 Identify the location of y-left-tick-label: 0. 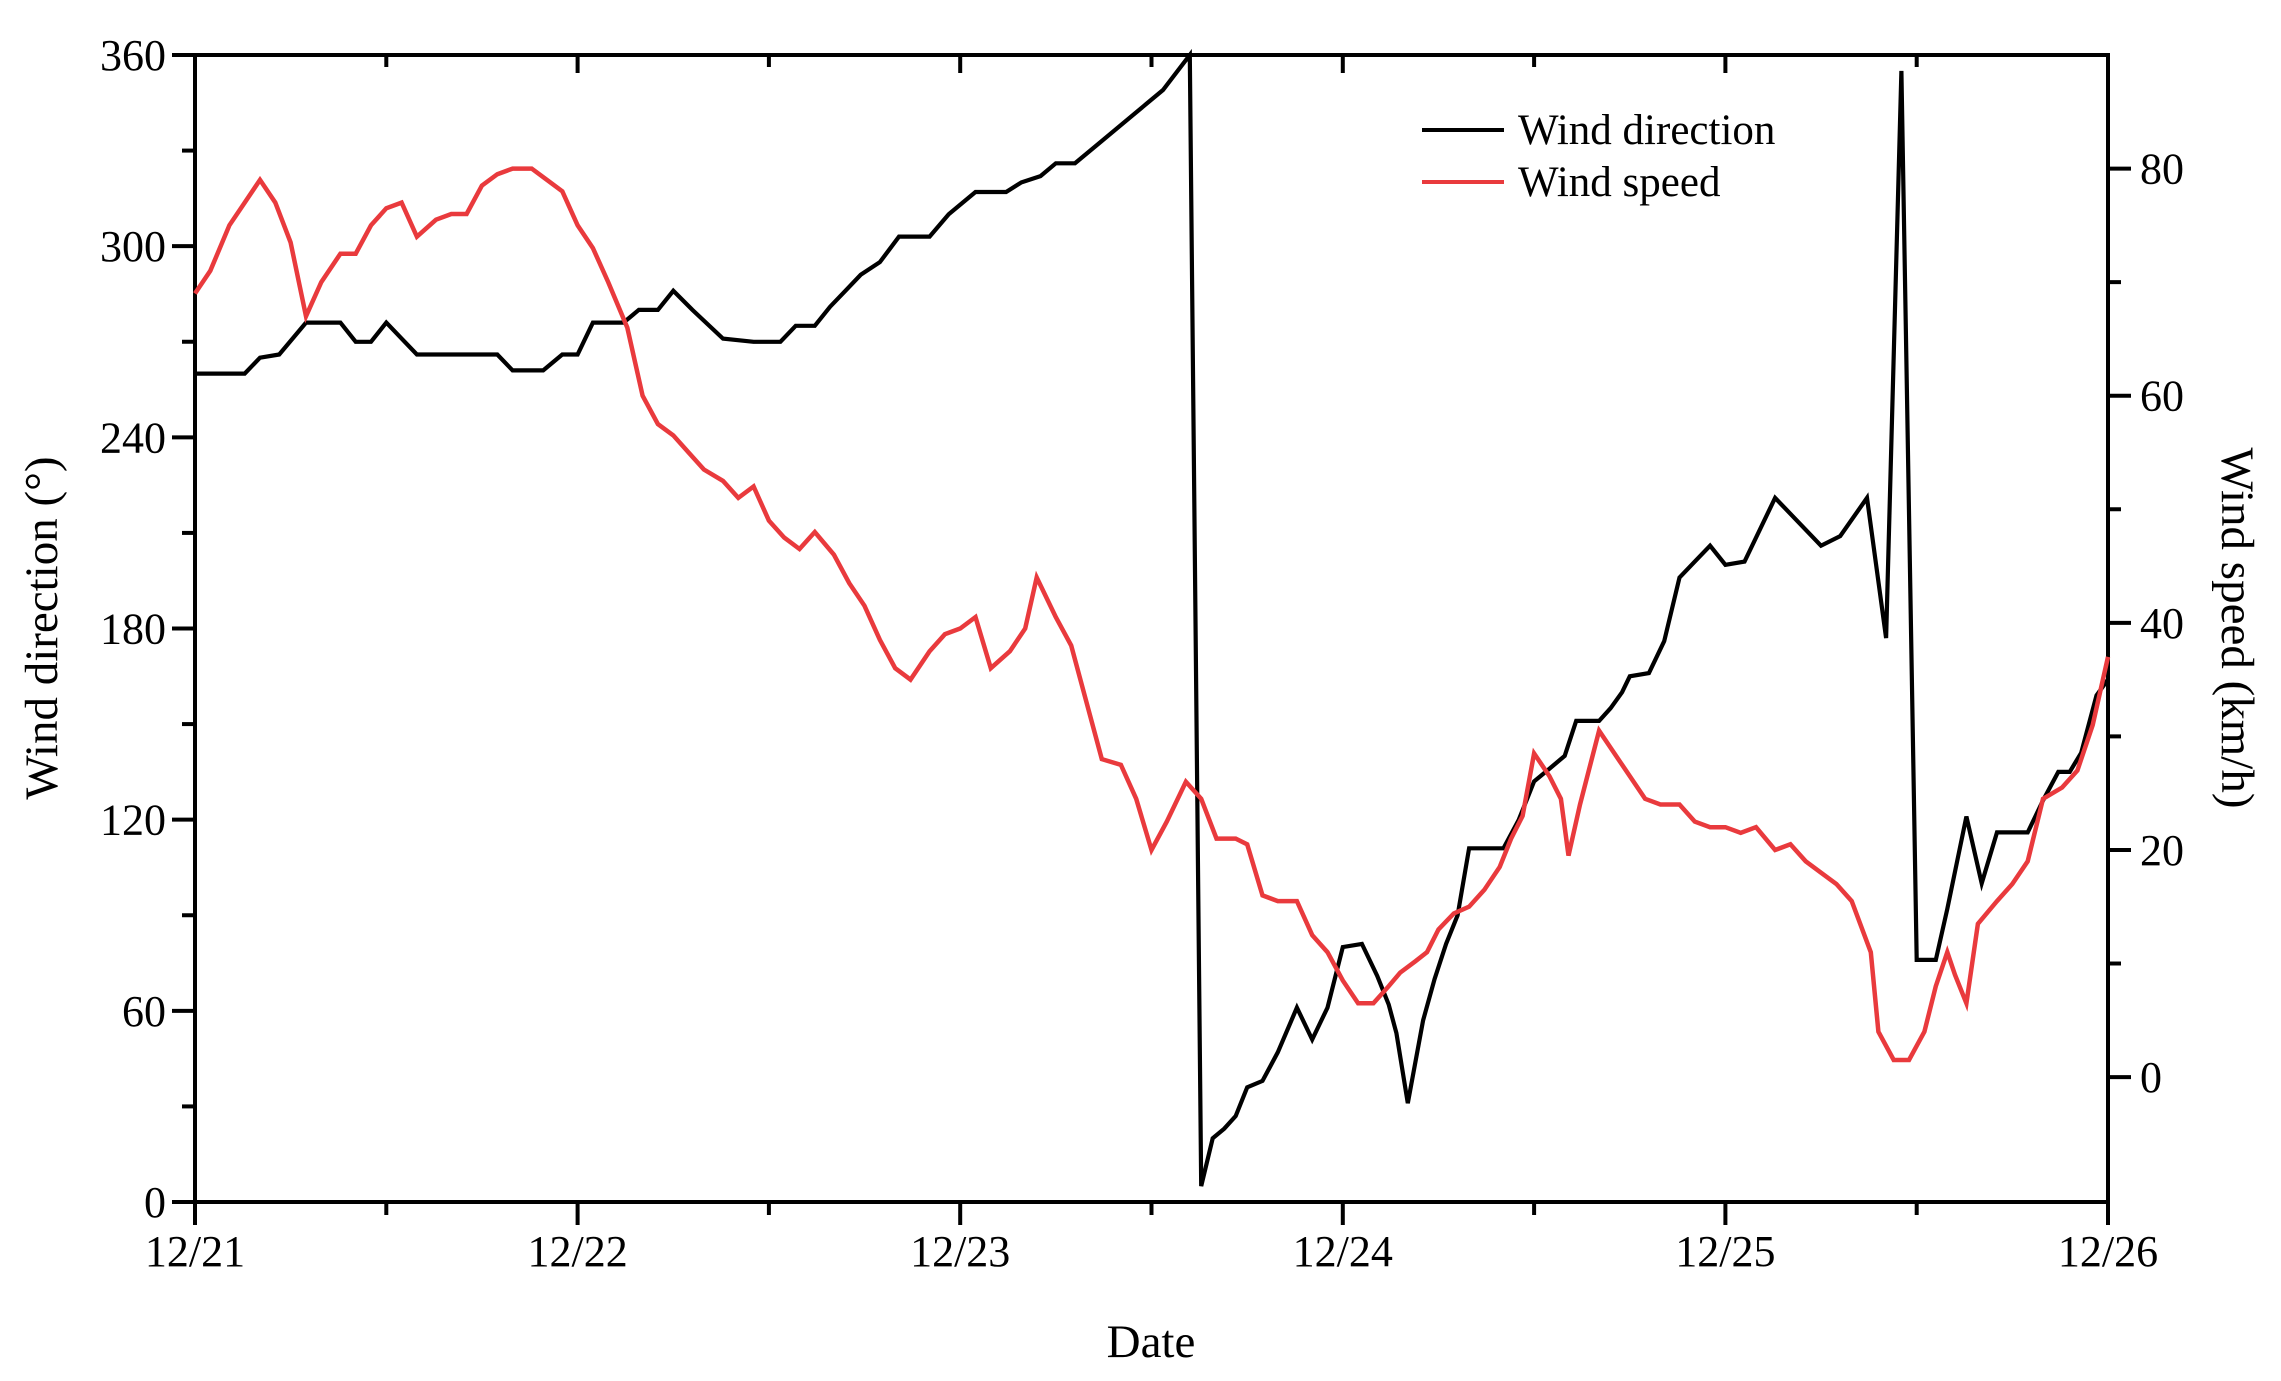
(155, 1202).